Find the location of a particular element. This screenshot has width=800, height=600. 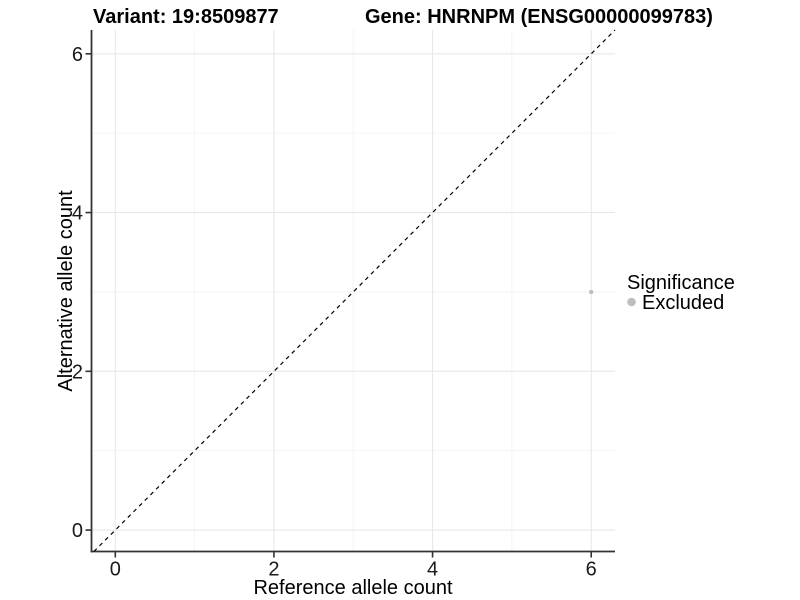

legend: Significance Excluded is located at coordinates (681, 293).